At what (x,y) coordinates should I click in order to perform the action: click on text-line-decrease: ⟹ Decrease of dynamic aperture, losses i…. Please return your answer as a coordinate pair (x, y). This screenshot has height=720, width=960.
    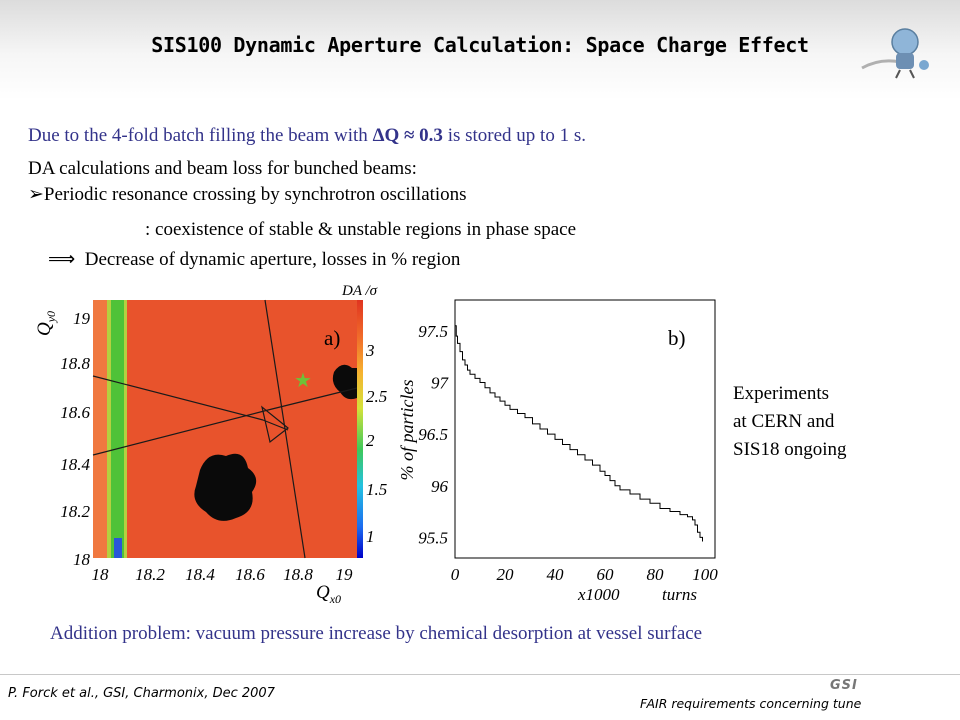
    Looking at the image, I should click on (254, 260).